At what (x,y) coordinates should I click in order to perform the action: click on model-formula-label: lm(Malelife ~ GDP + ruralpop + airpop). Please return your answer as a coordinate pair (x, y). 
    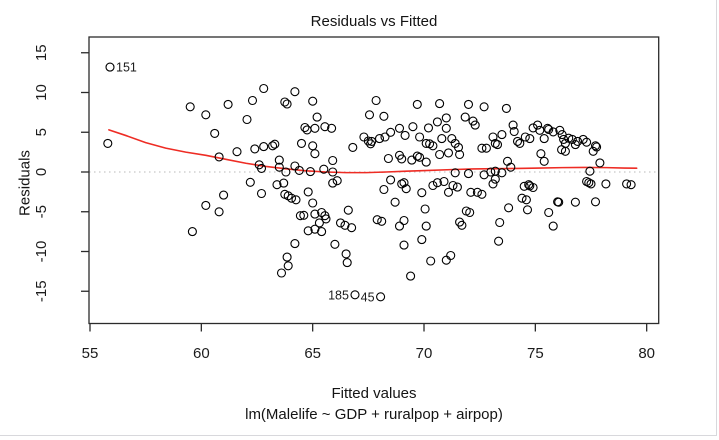
    Looking at the image, I should click on (374, 414).